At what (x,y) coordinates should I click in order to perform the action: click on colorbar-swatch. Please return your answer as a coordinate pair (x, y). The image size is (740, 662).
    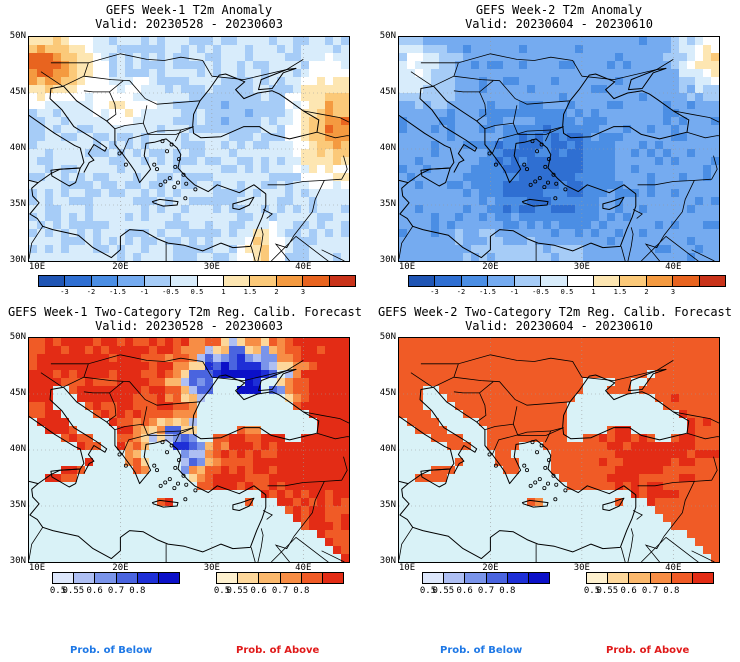
    Looking at the image, I should click on (169, 578).